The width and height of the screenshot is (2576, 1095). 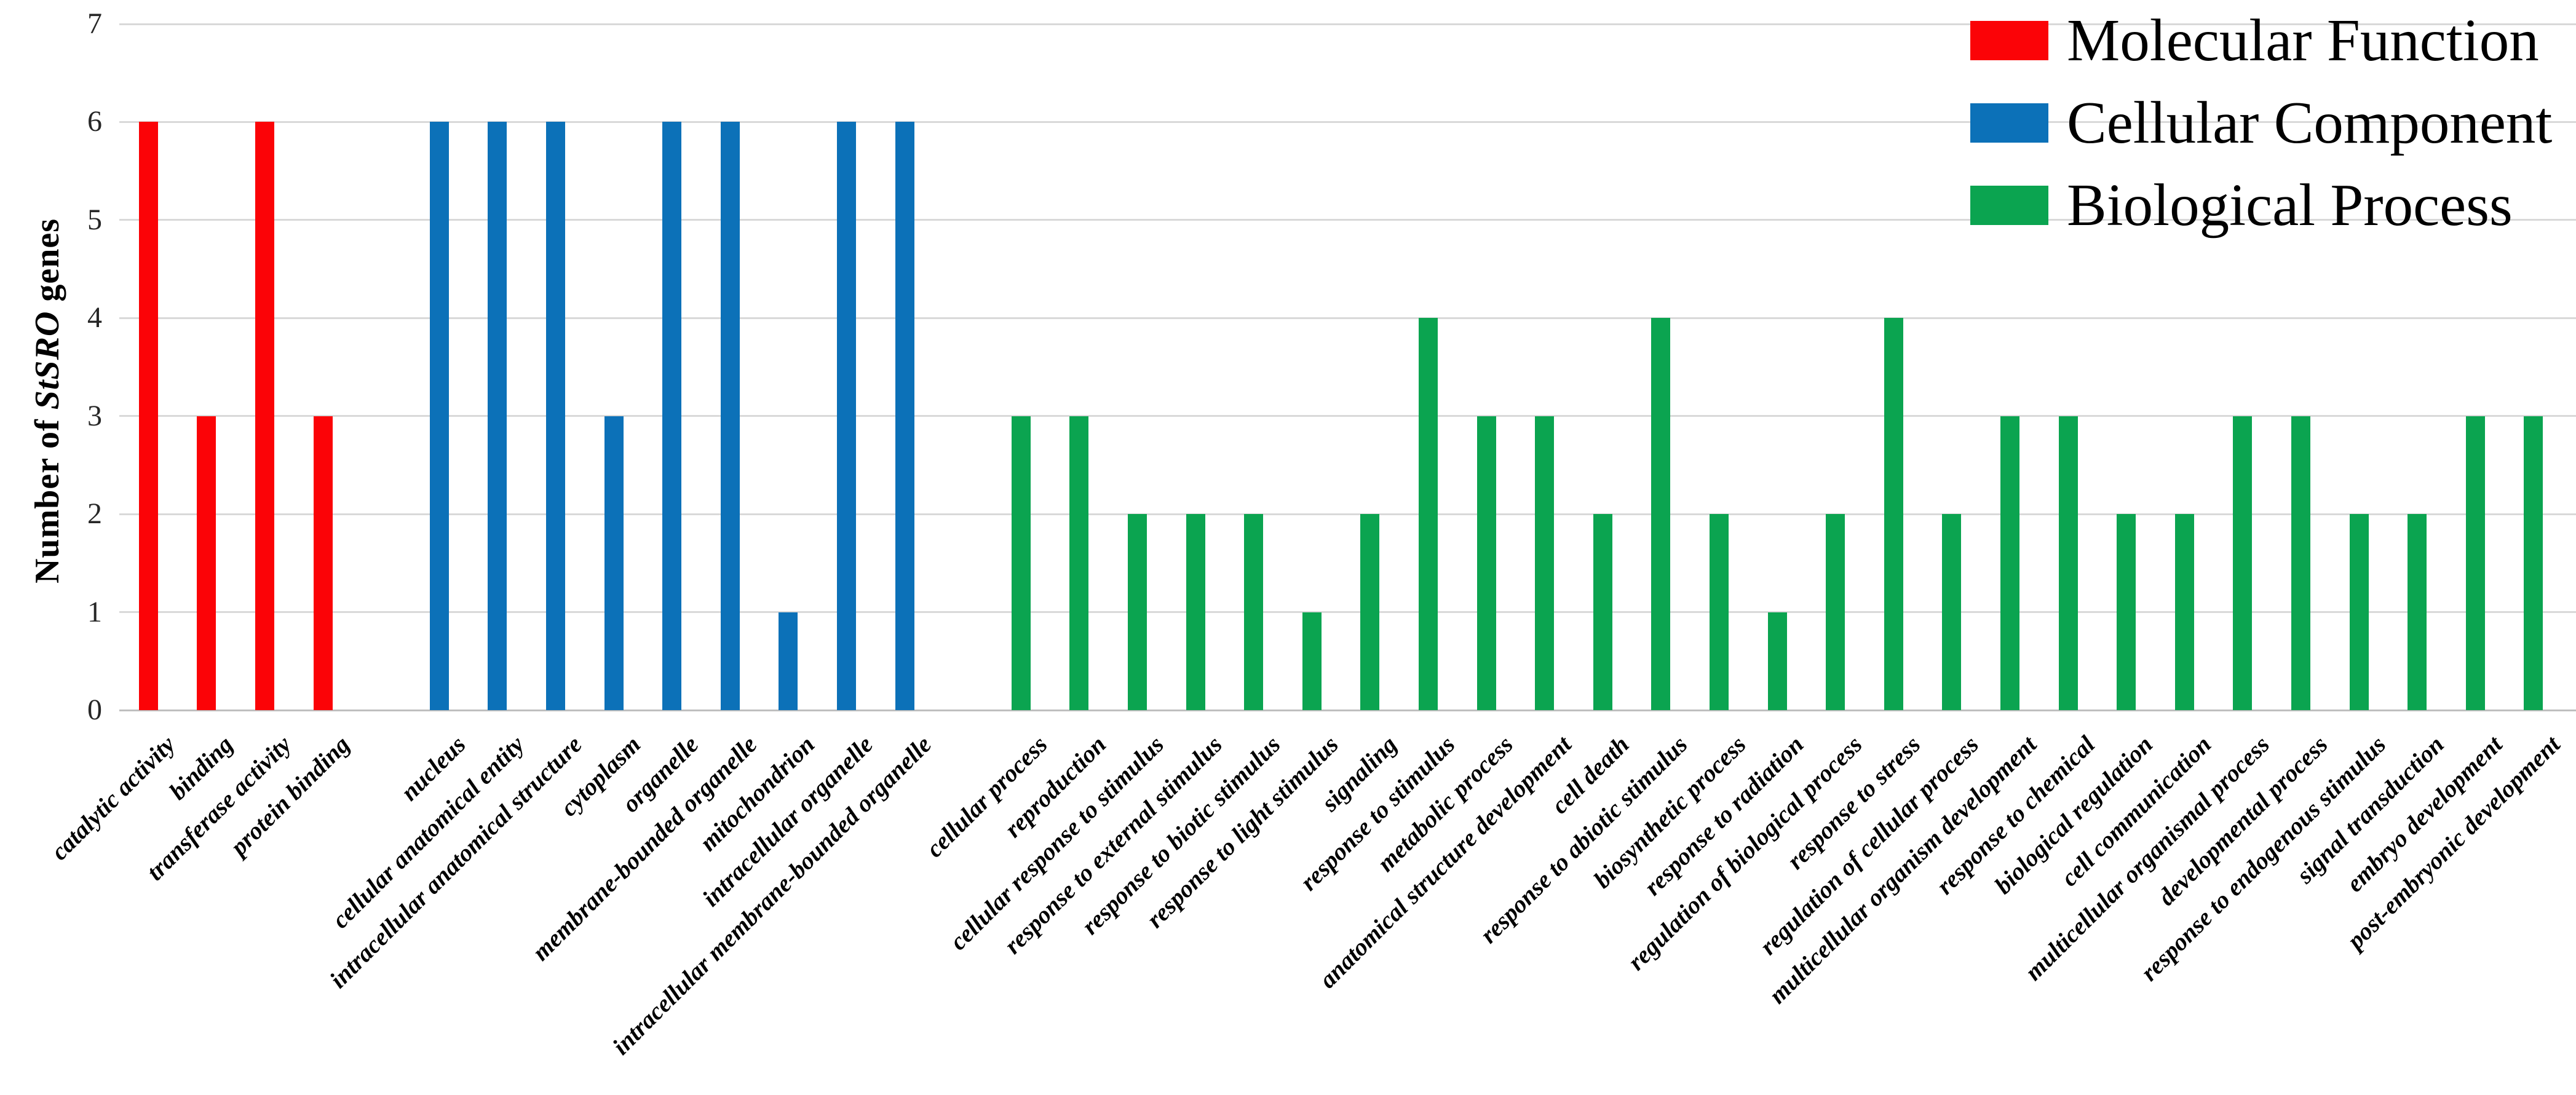 I want to click on legend-label: Molecular Function, so click(x=2303, y=40).